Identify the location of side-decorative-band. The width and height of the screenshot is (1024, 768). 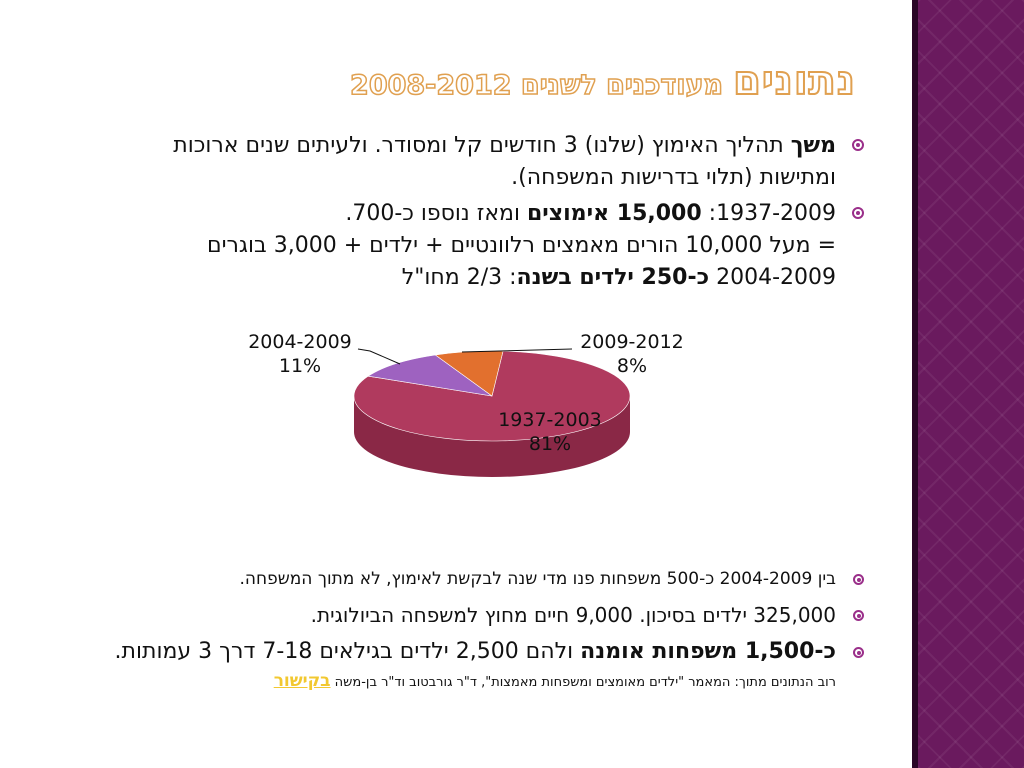
(968, 384).